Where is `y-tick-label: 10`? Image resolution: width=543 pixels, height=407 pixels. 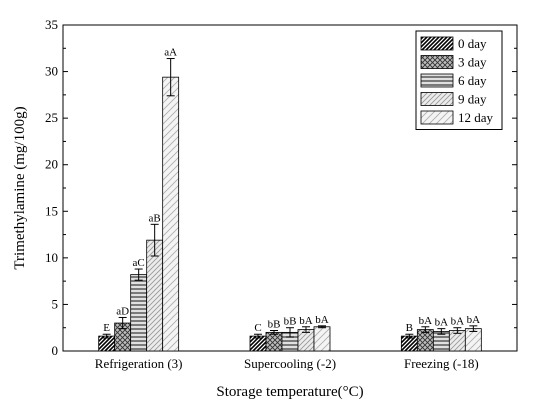
y-tick-label: 10 is located at coordinates (51, 257).